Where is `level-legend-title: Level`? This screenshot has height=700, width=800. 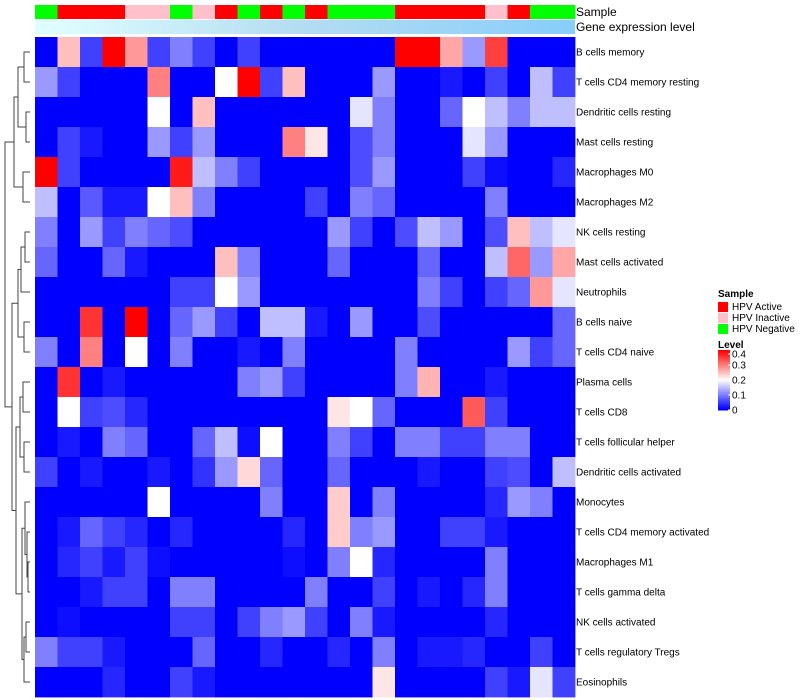
level-legend-title: Level is located at coordinates (731, 345).